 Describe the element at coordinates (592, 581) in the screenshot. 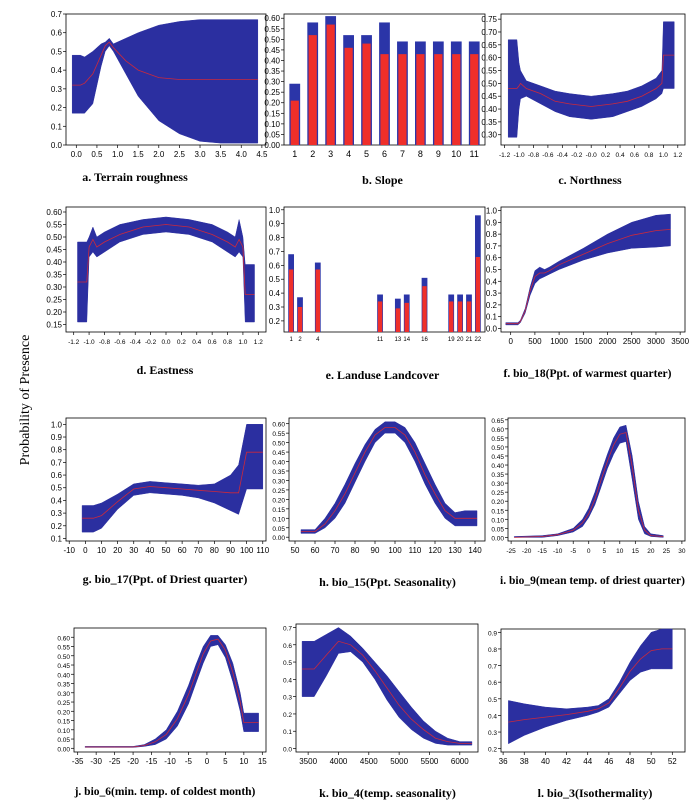

I see `caption-i: i. bio_9(mean temp. of driest quarter)` at that location.